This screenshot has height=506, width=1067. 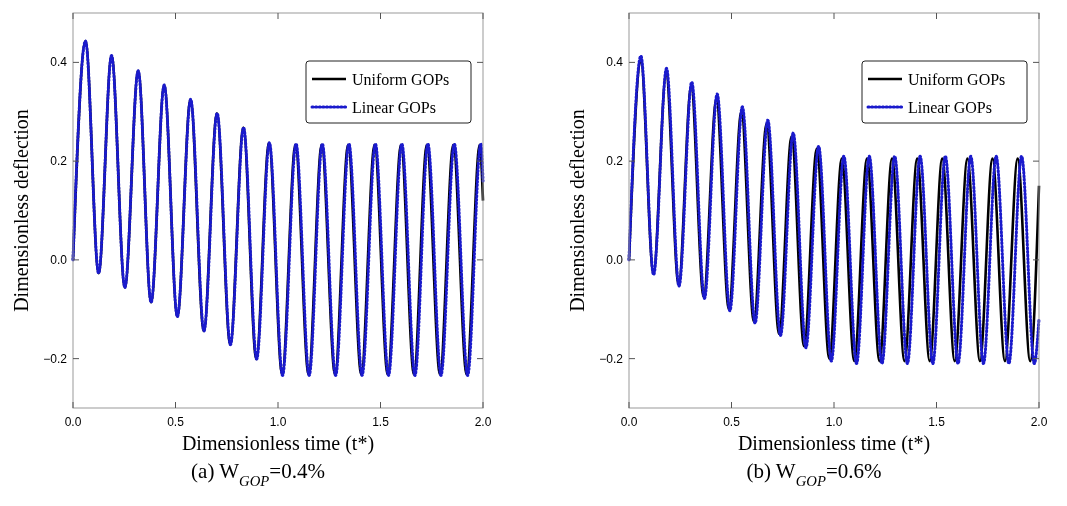 What do you see at coordinates (814, 474) in the screenshot?
I see `text: (b) W$_{GOP}$=0.6%` at bounding box center [814, 474].